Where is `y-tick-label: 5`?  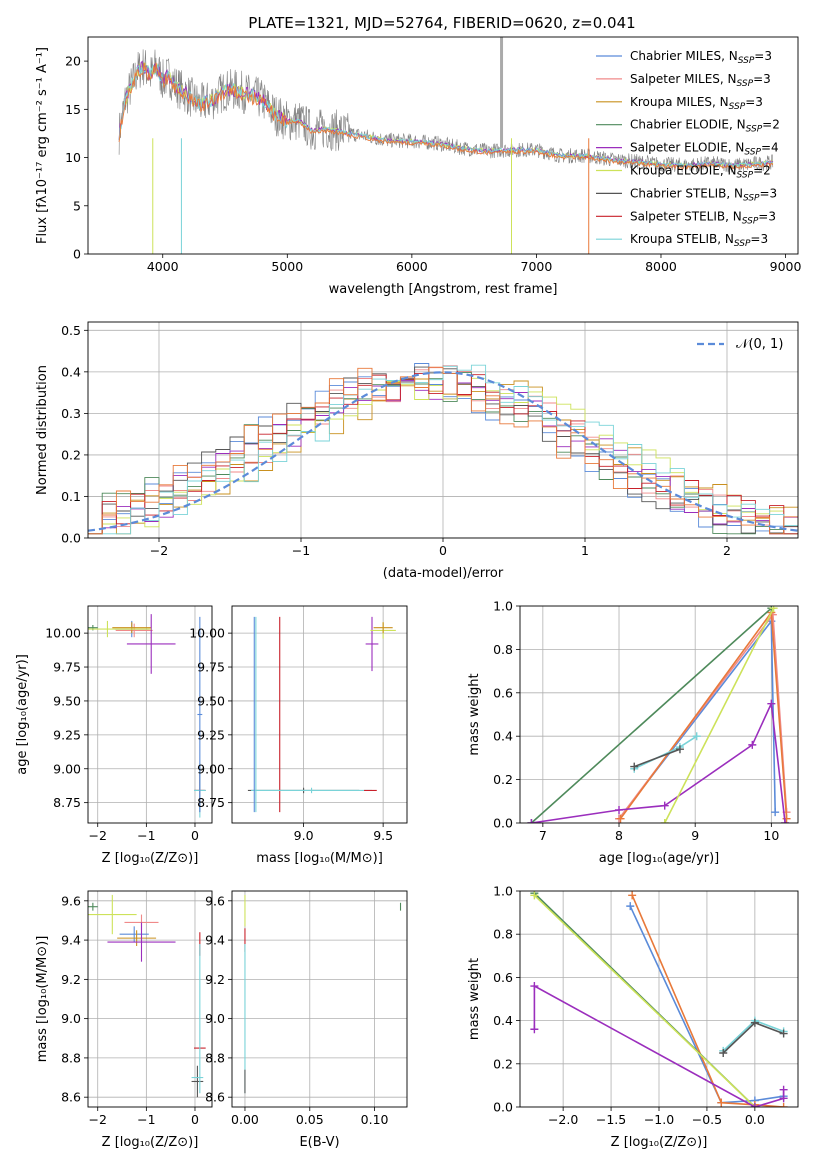 y-tick-label: 5 is located at coordinates (77, 205).